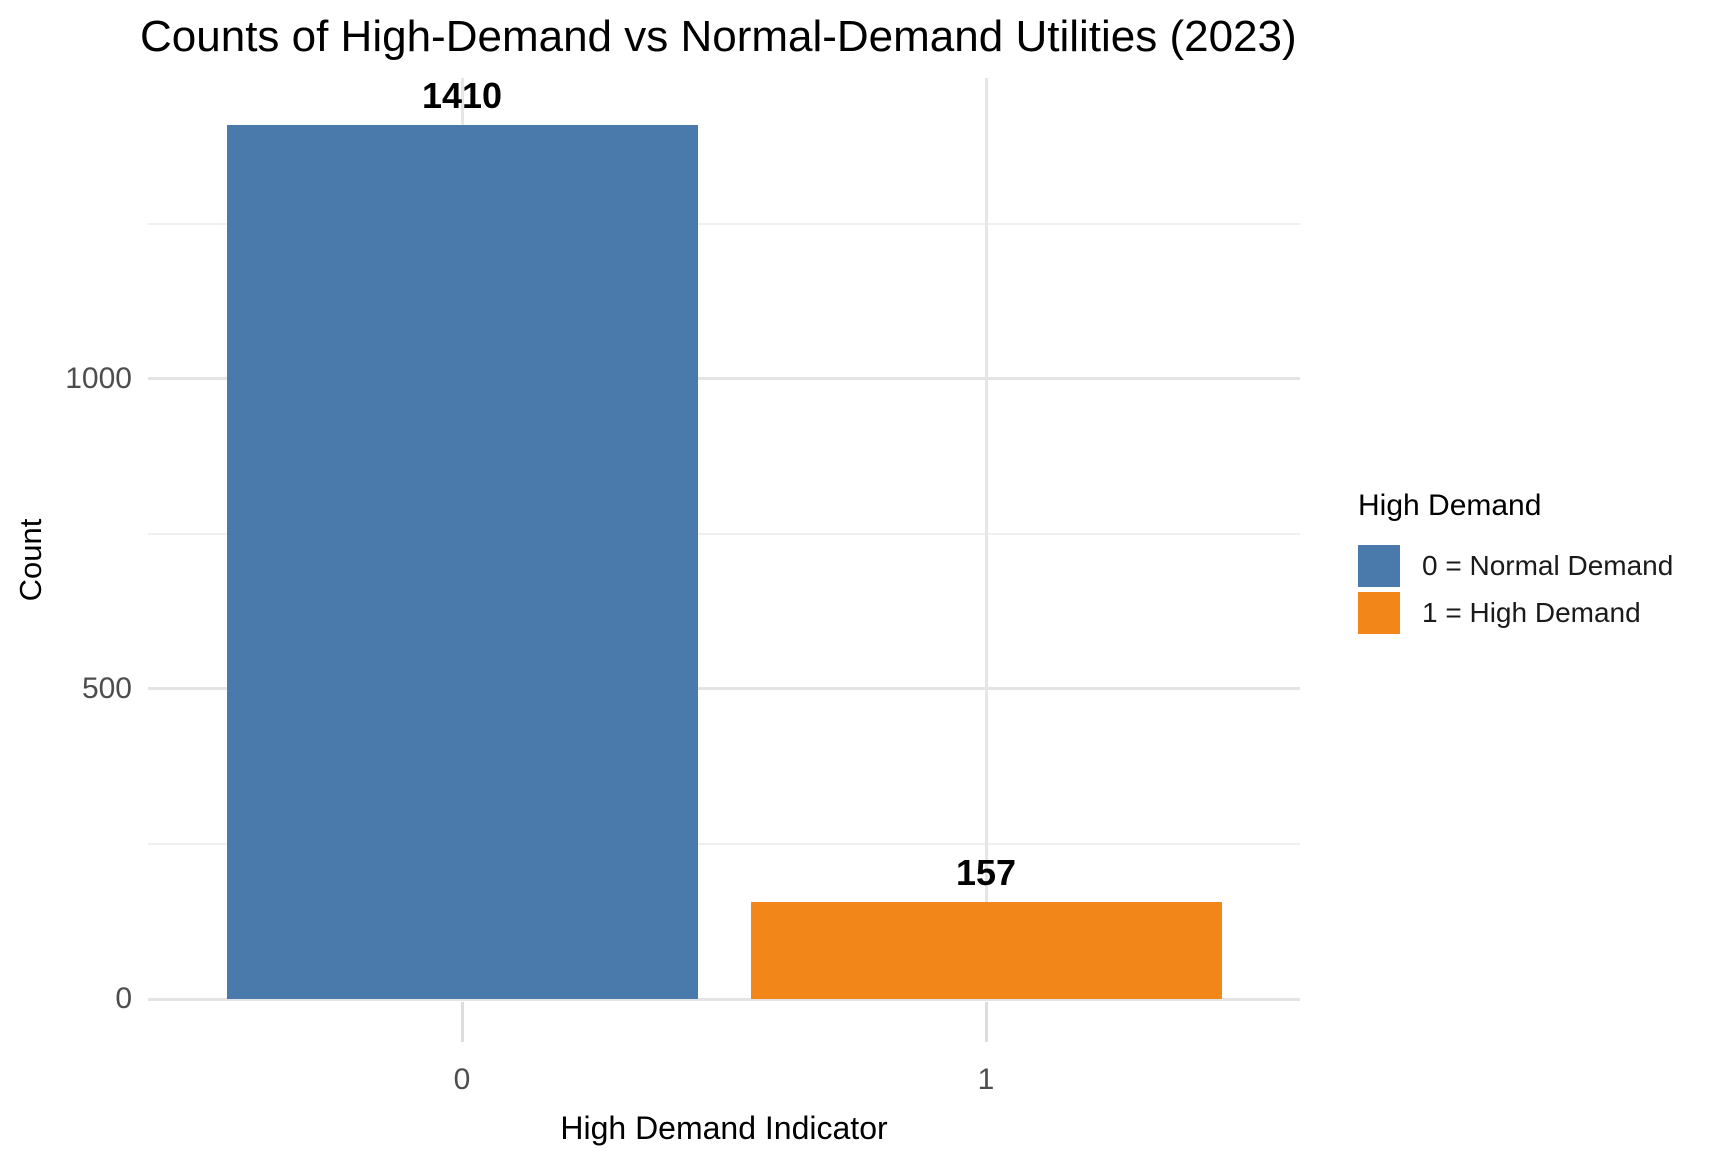 The height and width of the screenshot is (1152, 1728). What do you see at coordinates (724, 223) in the screenshot?
I see `minor-gridline-y1250` at bounding box center [724, 223].